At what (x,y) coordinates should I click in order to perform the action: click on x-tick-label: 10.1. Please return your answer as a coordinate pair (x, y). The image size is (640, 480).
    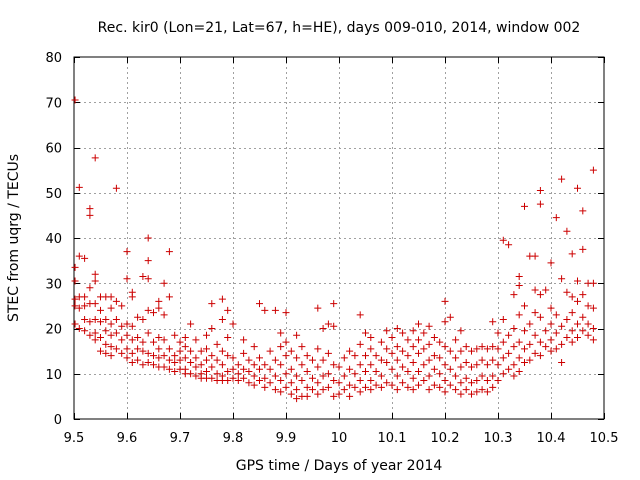
    Looking at the image, I should click on (392, 438).